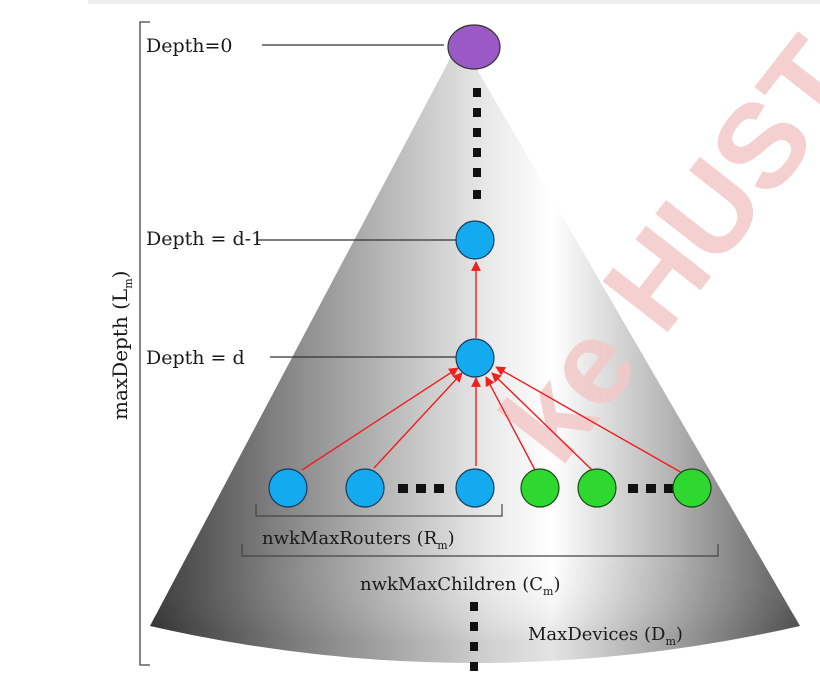 This screenshot has width=820, height=698. I want to click on root-to-depth-dots, so click(477, 143).